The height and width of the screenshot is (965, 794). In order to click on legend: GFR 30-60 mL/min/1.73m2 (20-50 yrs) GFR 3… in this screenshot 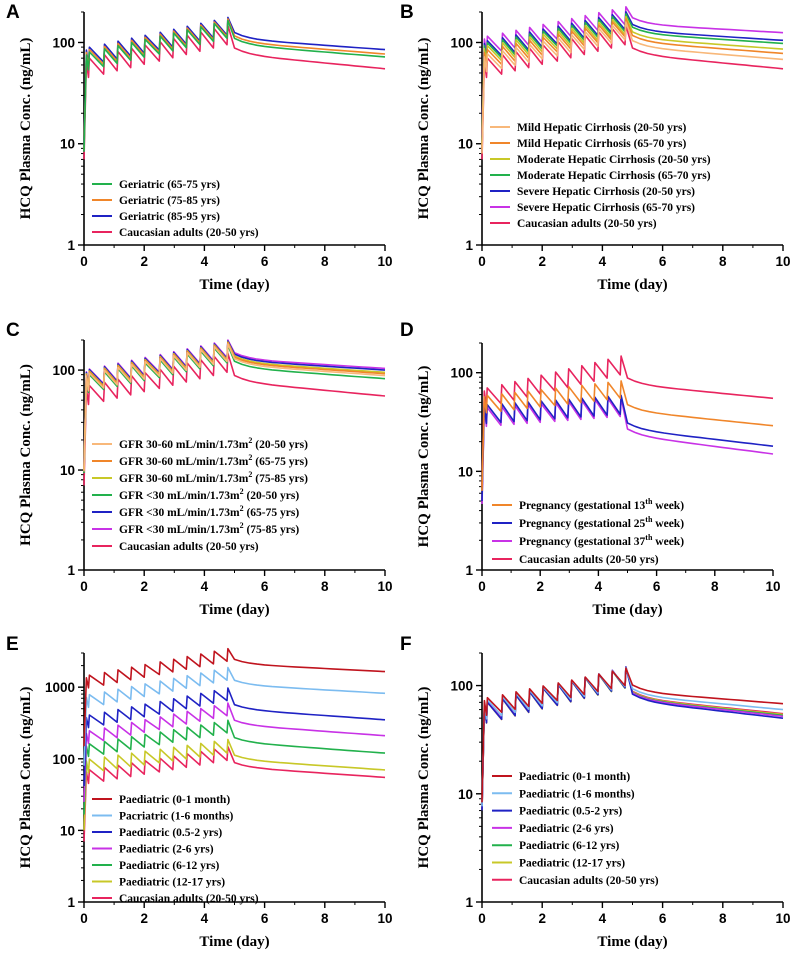, I will do `click(200, 494)`.